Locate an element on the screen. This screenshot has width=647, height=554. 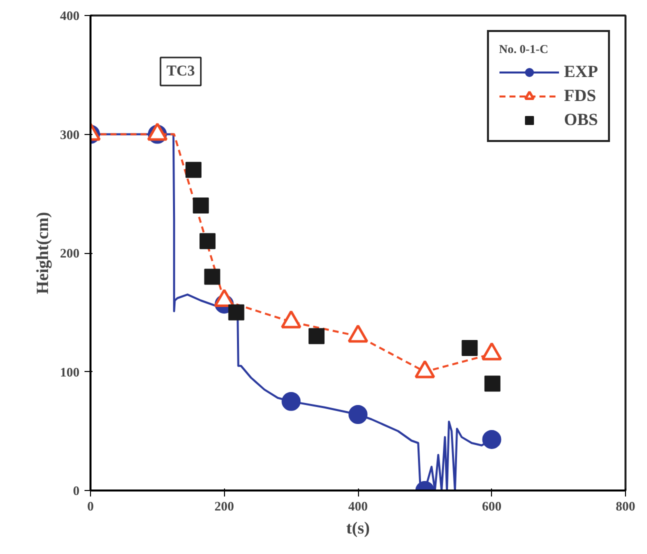
y-tick-label: 400 is located at coordinates (70, 15).